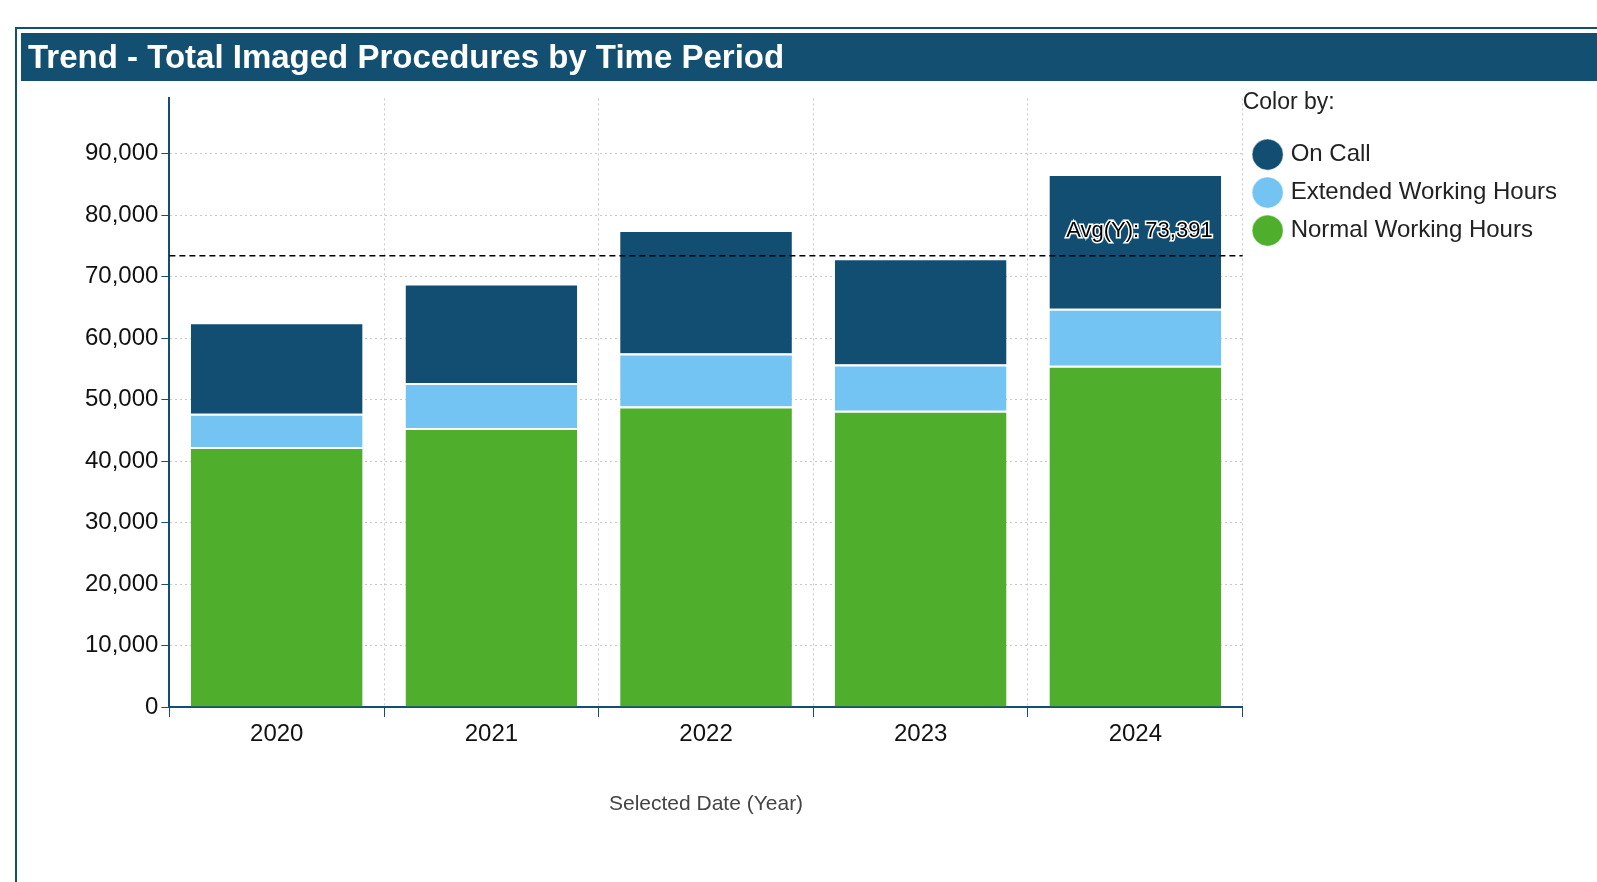 The width and height of the screenshot is (1597, 882). What do you see at coordinates (1135, 733) in the screenshot?
I see `x-tick-label: 2024` at bounding box center [1135, 733].